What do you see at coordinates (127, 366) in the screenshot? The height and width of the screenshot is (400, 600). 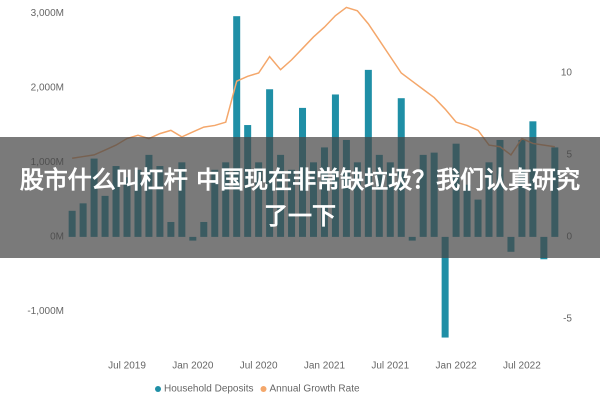 I see `x-tick-label: Jul 2019` at bounding box center [127, 366].